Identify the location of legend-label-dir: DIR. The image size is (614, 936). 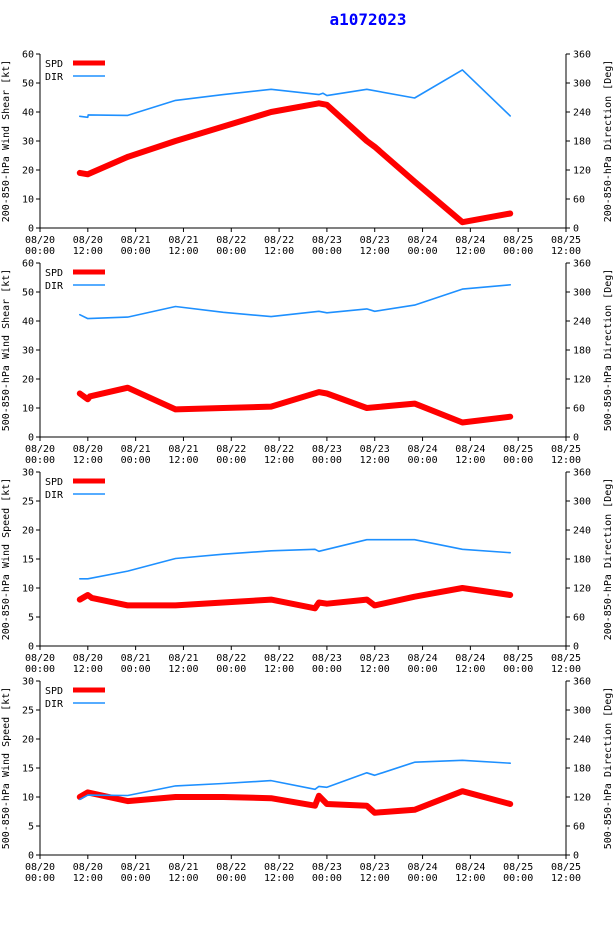
(54, 286).